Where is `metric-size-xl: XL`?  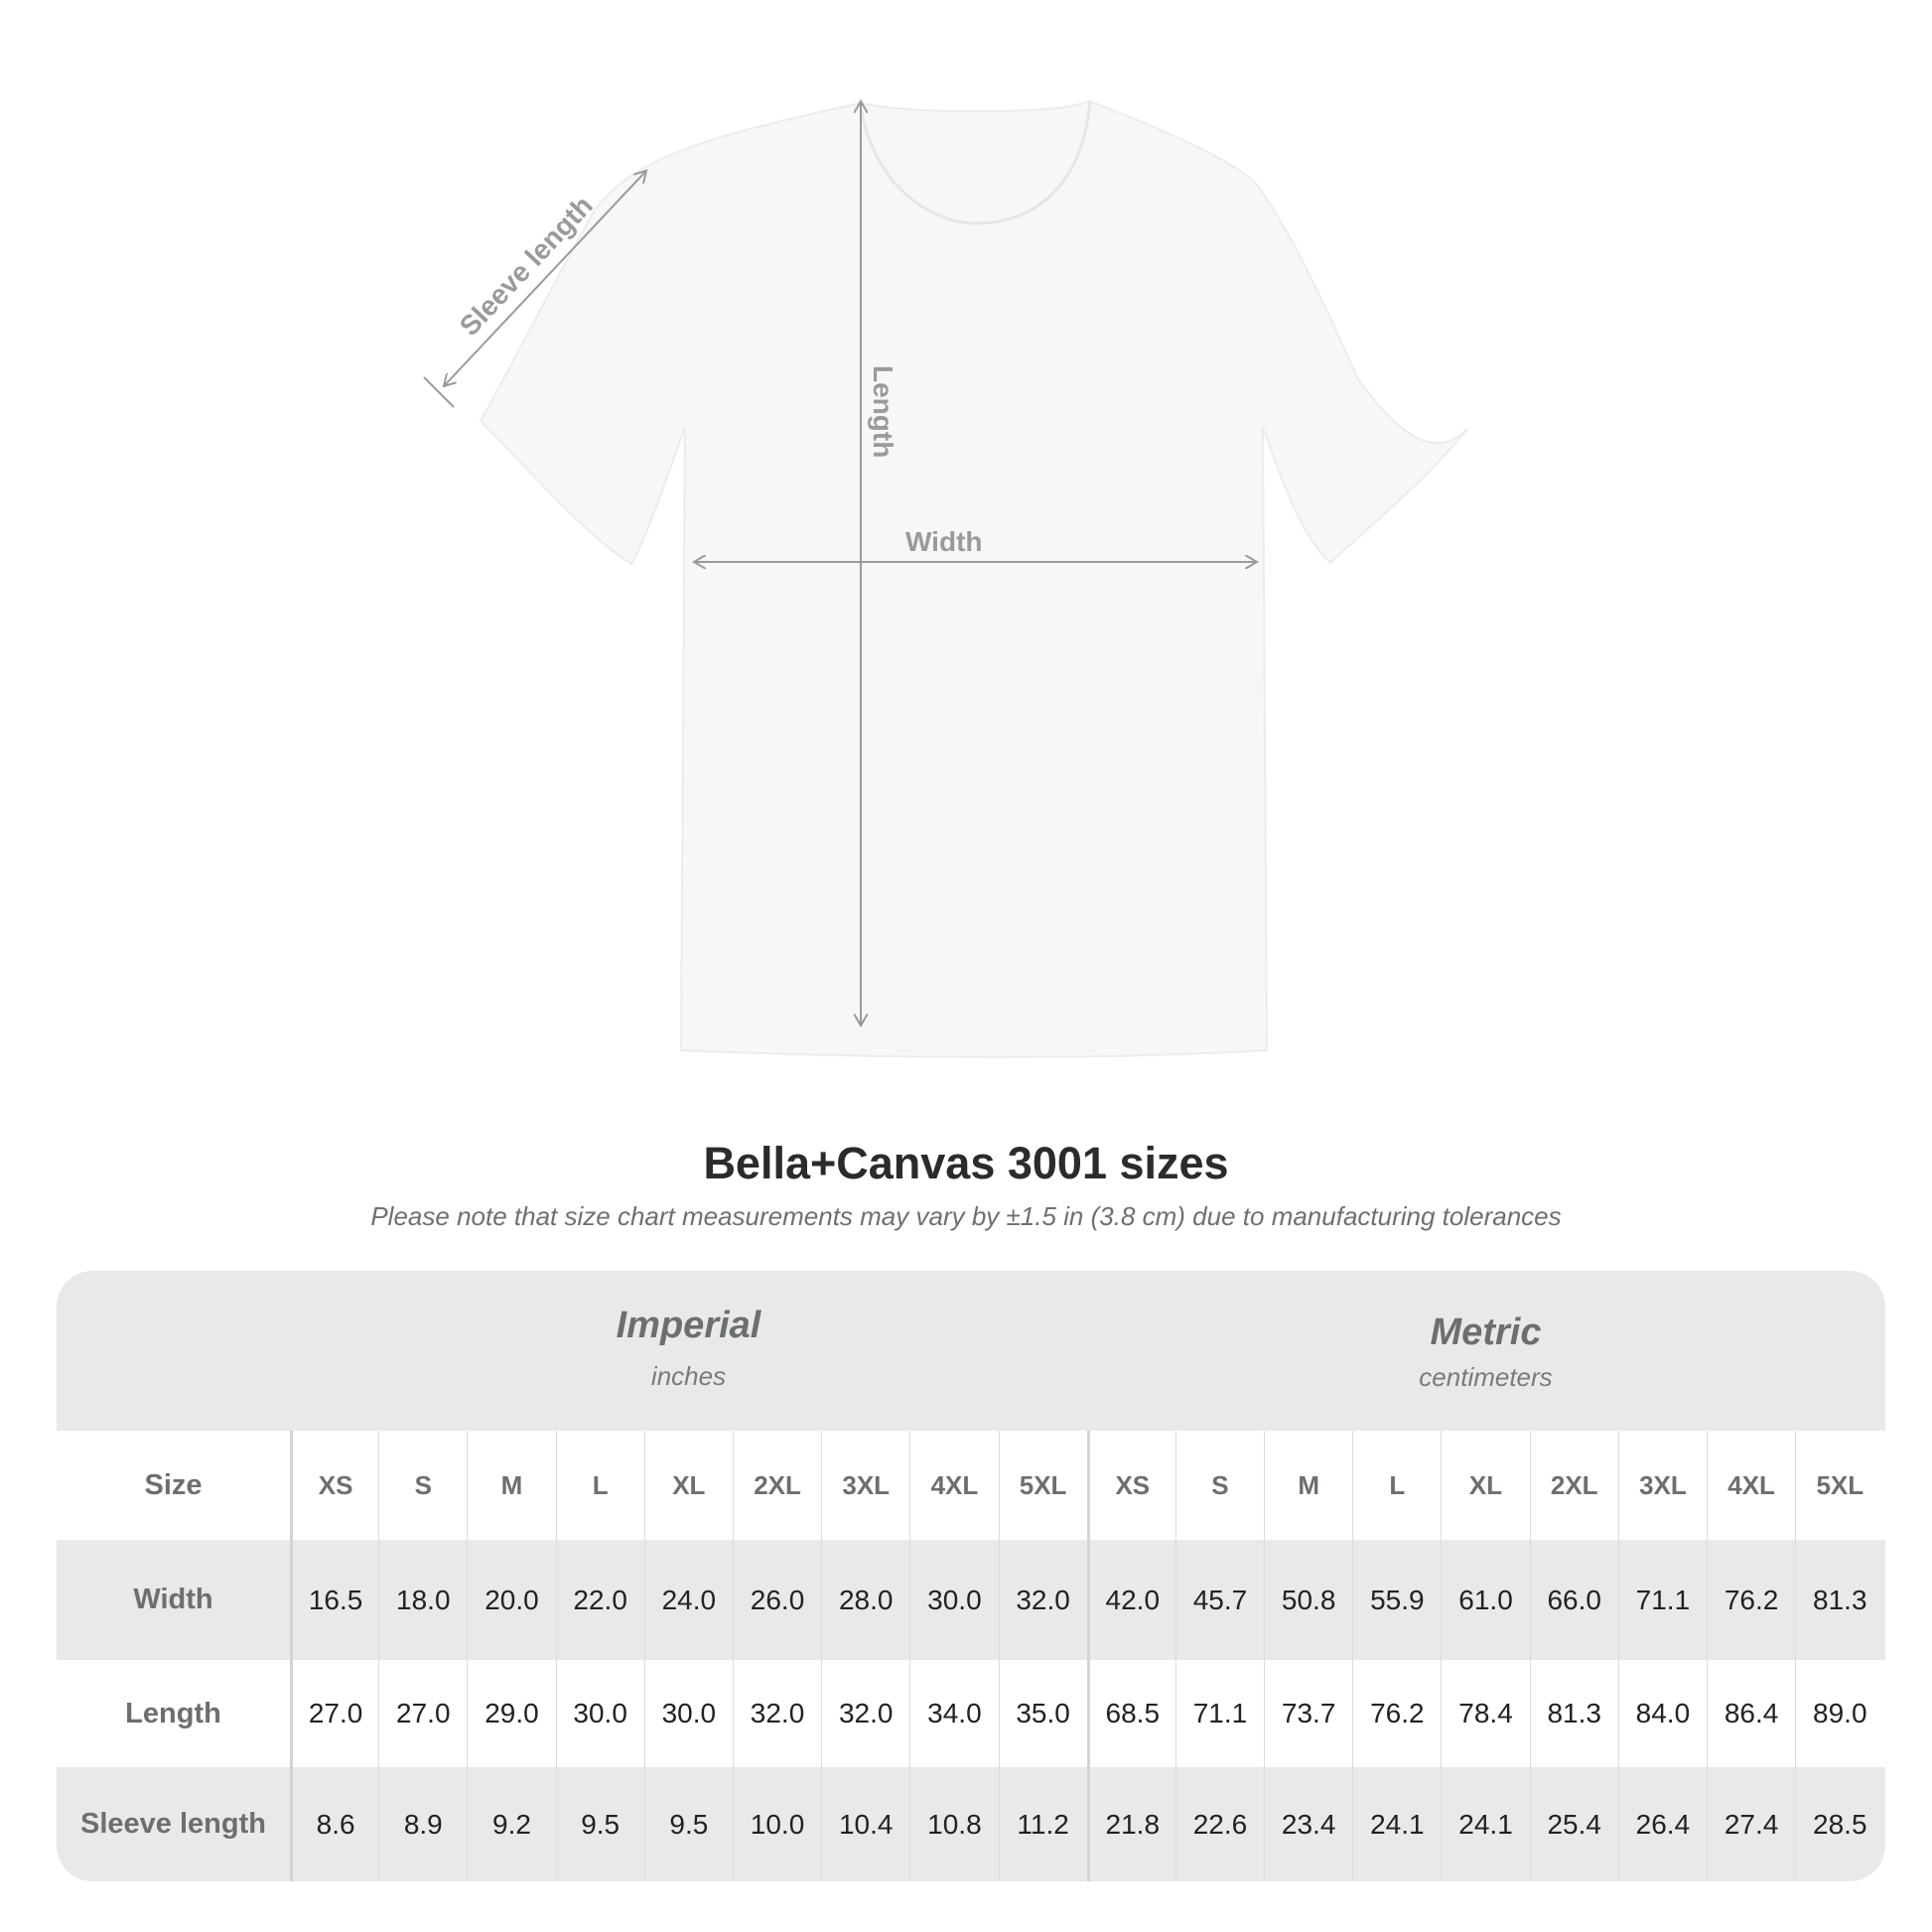 metric-size-xl: XL is located at coordinates (1485, 1486).